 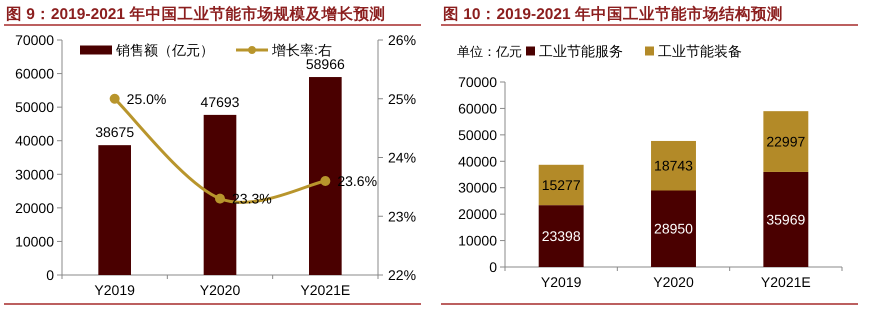 What do you see at coordinates (196, 14) in the screenshot?
I see `chart-title: 图 9：2019-2021 年中国工业节能市场规模及增长预测` at bounding box center [196, 14].